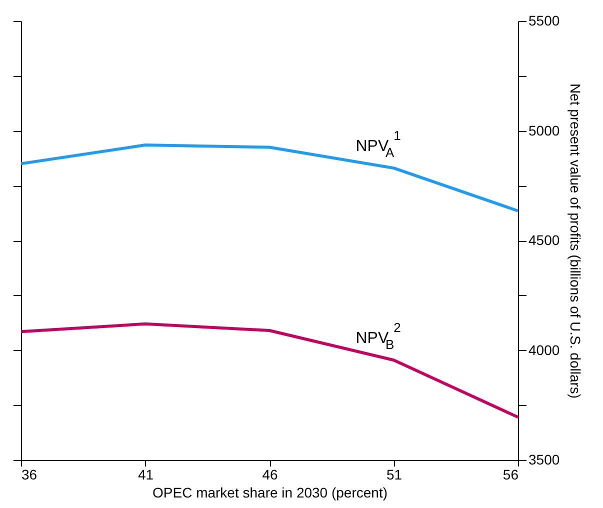 This screenshot has height=508, width=603. I want to click on y-tick-label: 3500, so click(544, 460).